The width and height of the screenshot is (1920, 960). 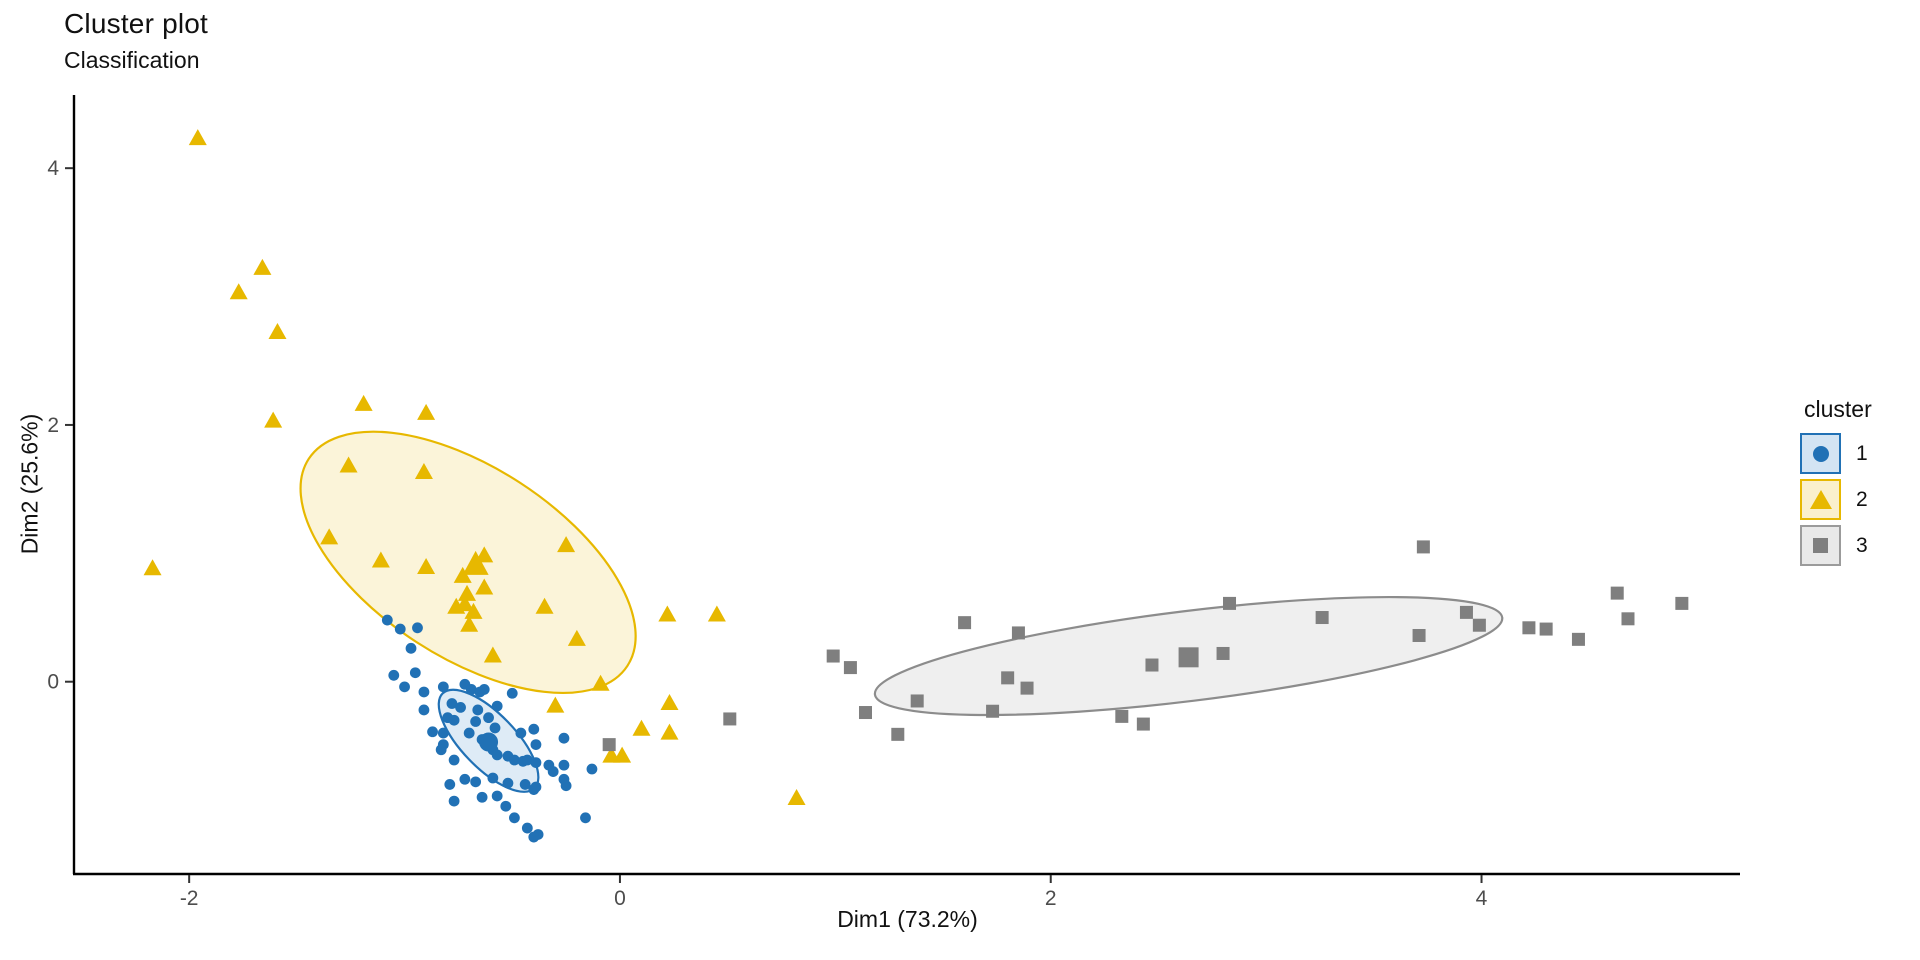 I want to click on circle-marker-icon, so click(x=1820, y=453).